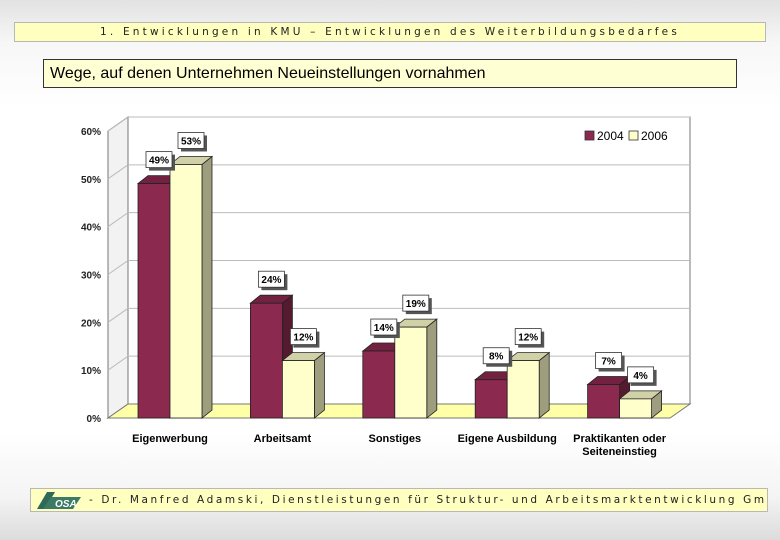  I want to click on data-label-2004-2-box, so click(384, 327).